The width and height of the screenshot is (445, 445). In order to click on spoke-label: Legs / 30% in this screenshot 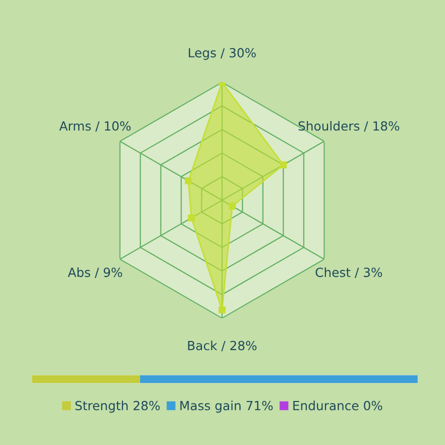, I will do `click(222, 54)`.